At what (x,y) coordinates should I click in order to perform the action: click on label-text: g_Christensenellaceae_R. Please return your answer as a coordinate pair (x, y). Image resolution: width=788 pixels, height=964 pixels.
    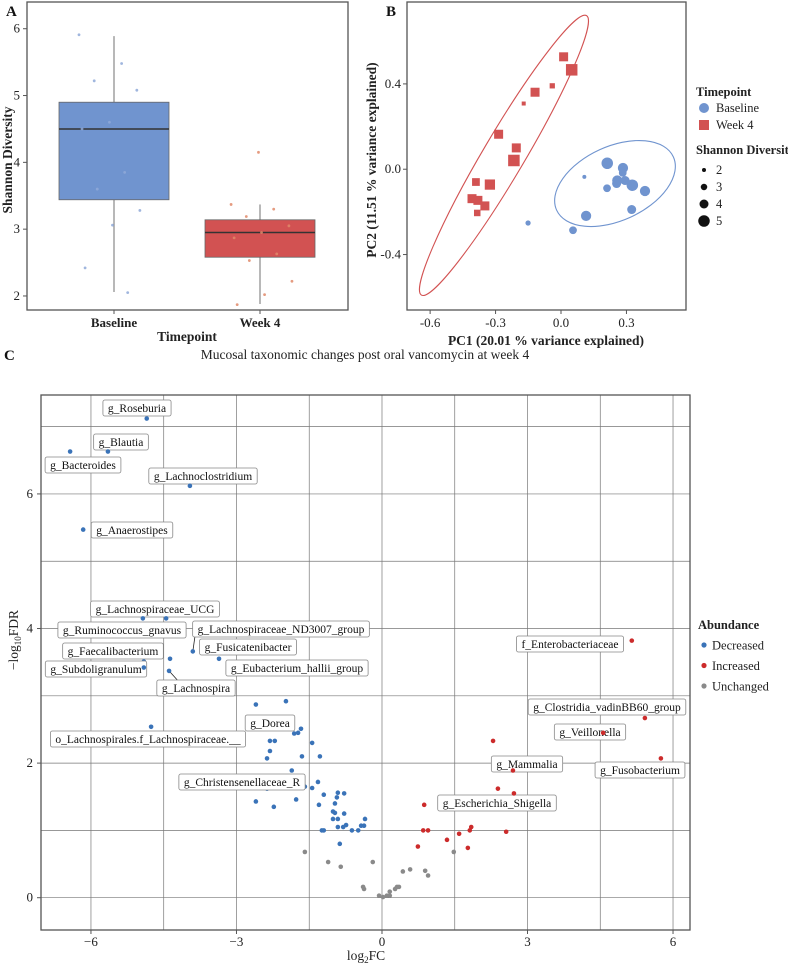
    Looking at the image, I should click on (242, 783).